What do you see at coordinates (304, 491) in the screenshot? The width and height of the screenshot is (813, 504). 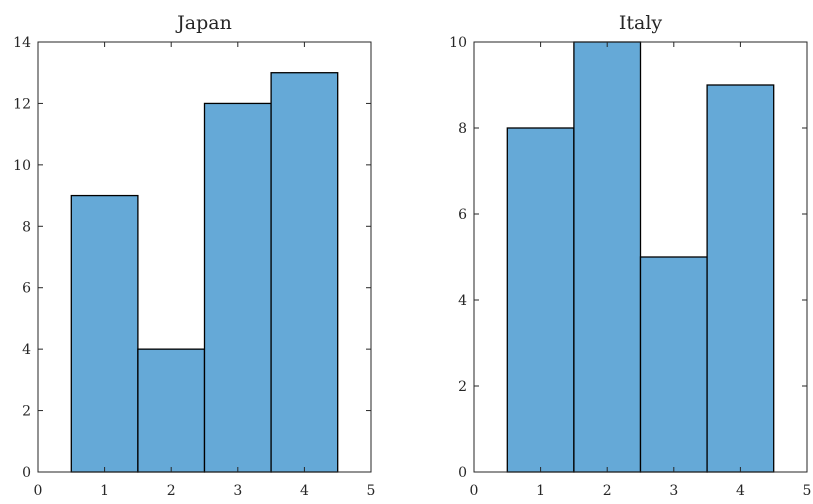 I see `japan-x-tick-label: 4` at bounding box center [304, 491].